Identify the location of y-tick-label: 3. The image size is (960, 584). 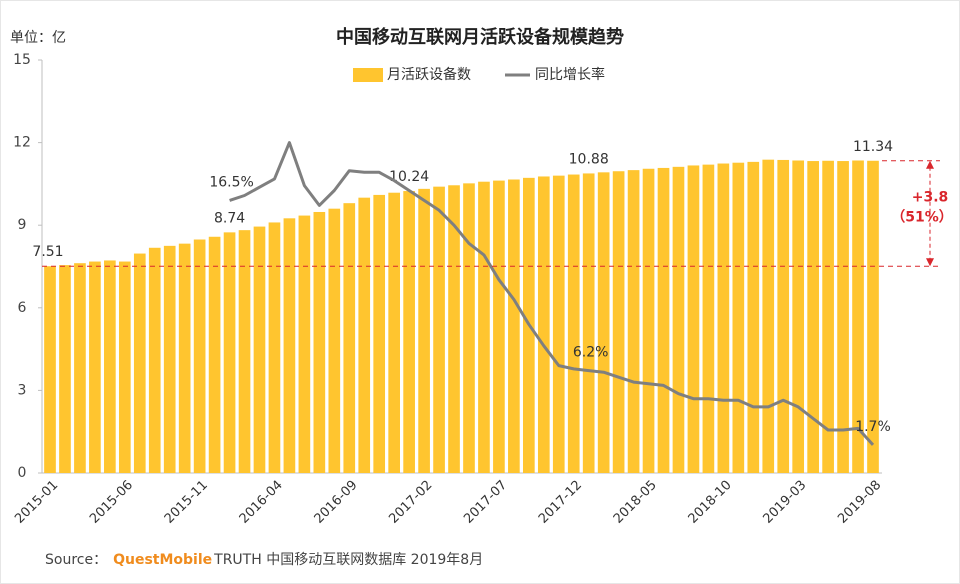
(22, 390).